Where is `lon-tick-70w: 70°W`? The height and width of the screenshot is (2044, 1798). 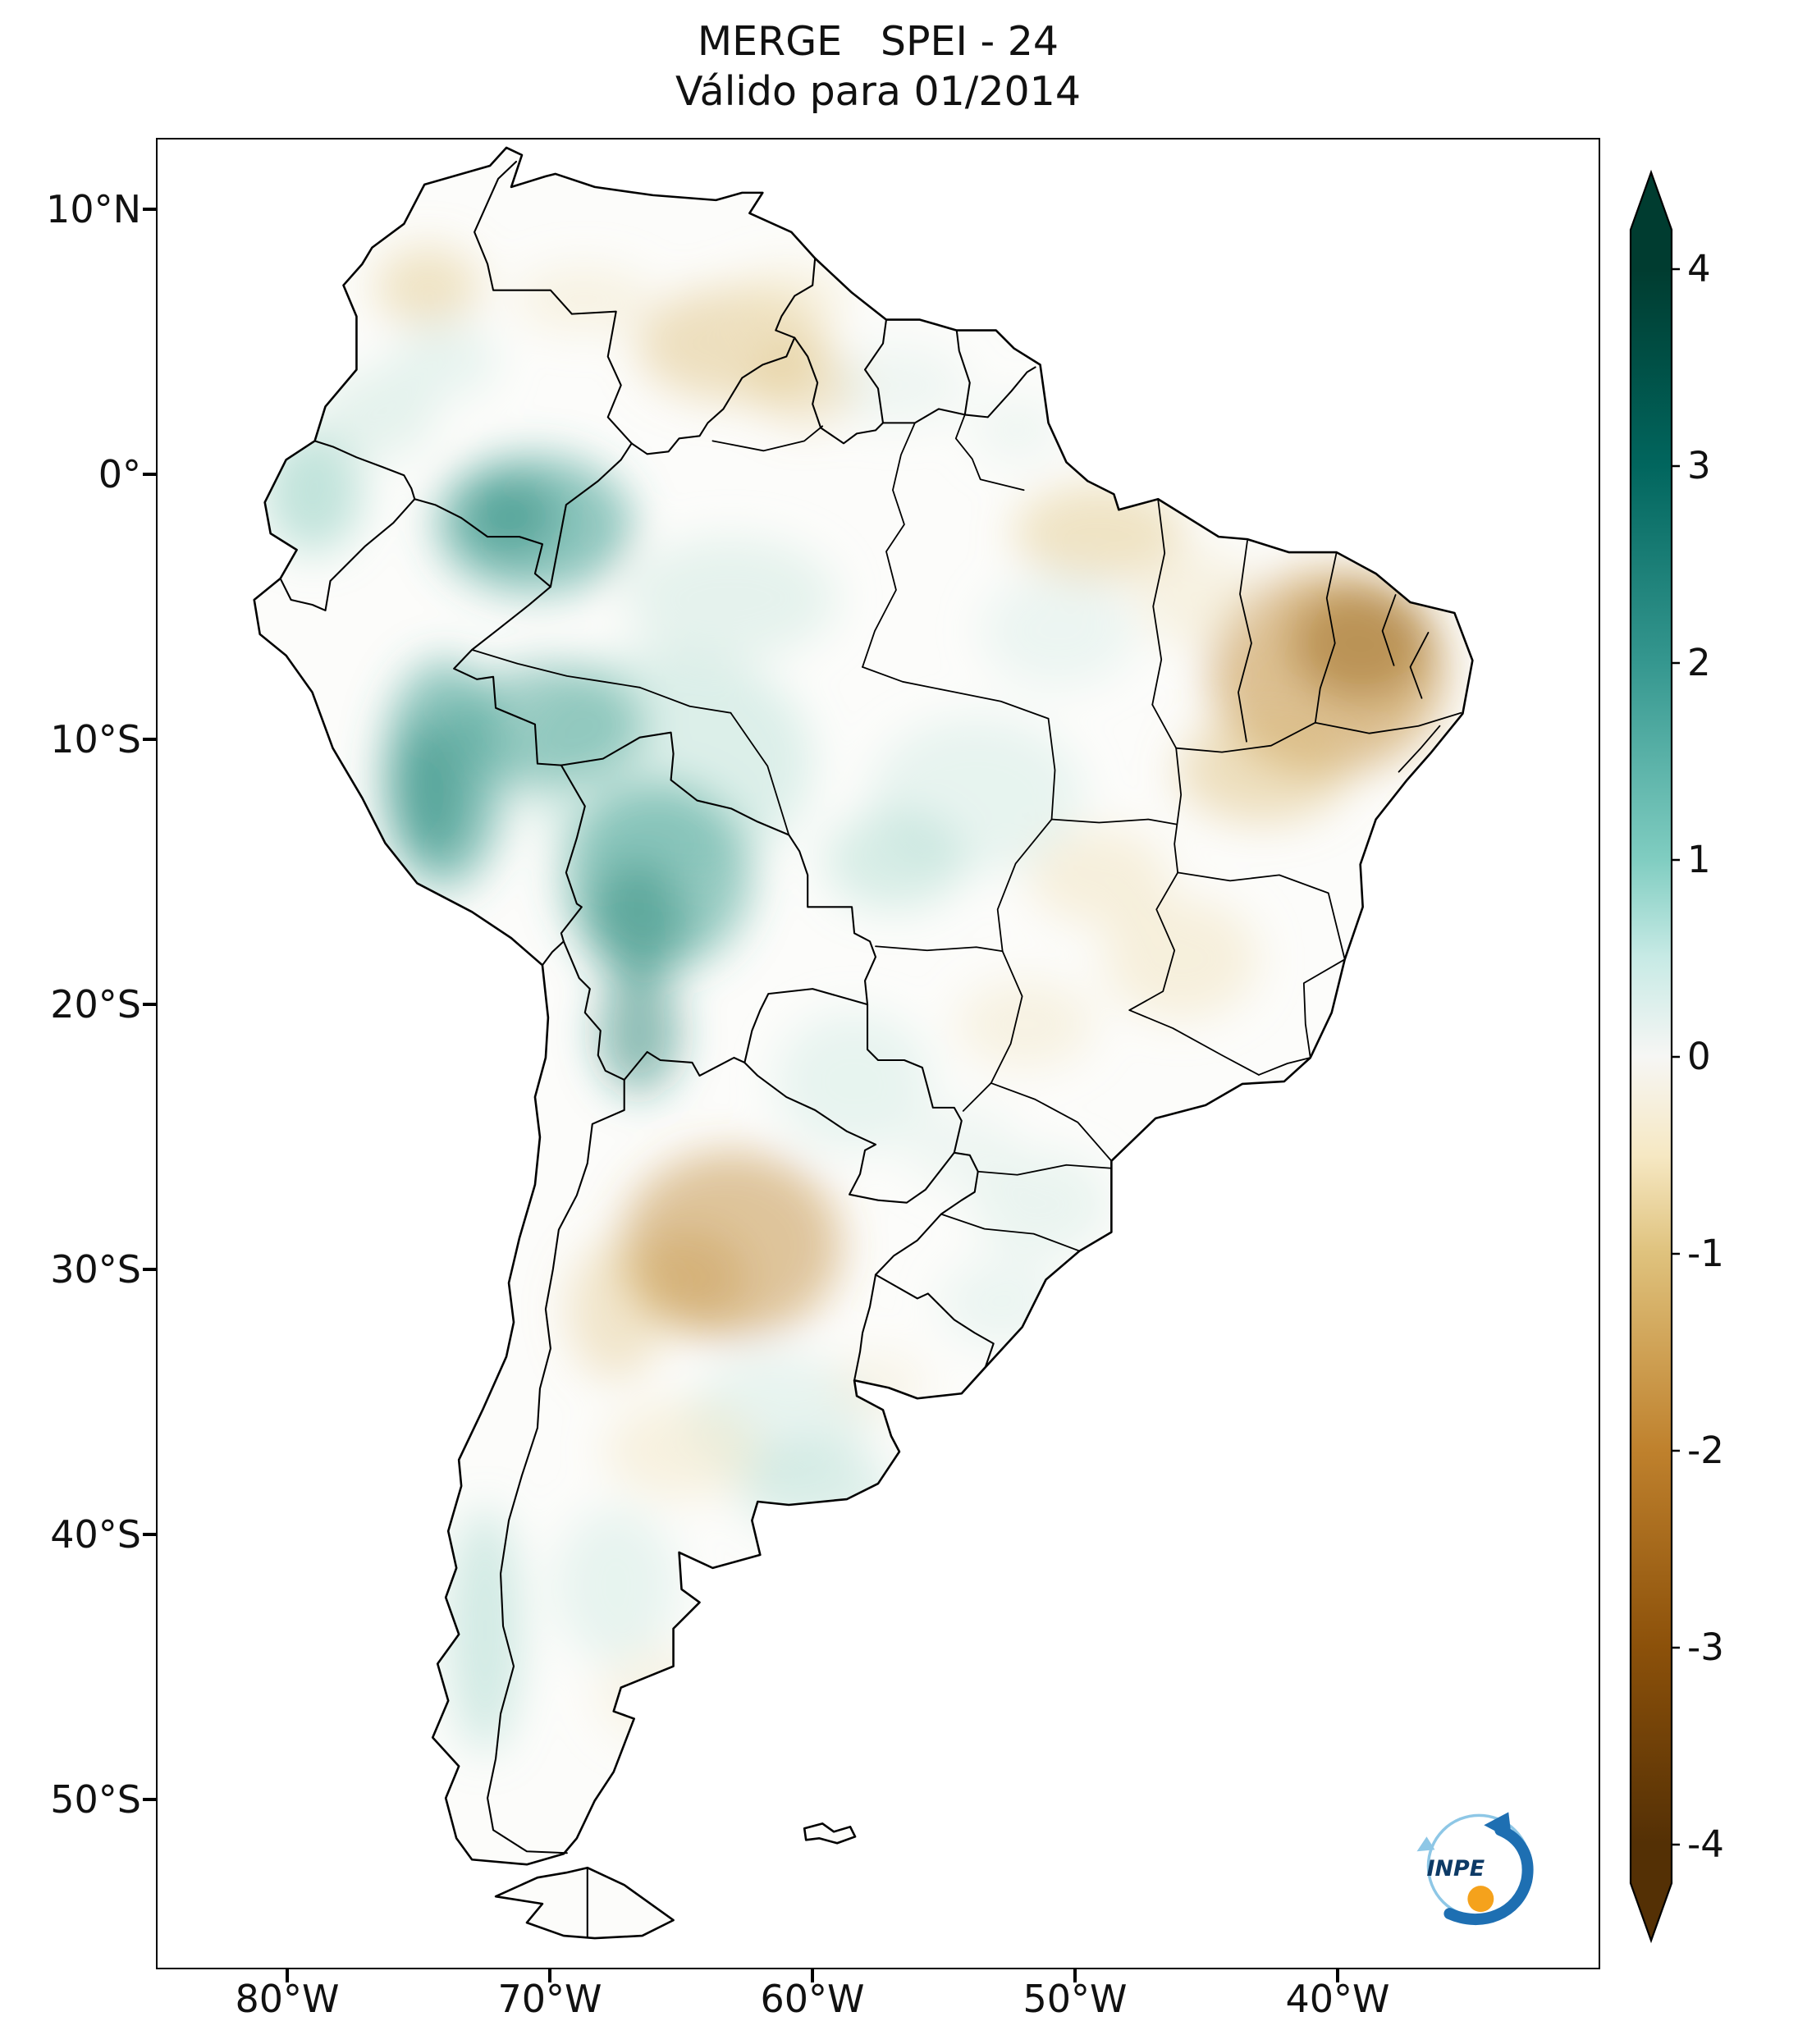
lon-tick-70w: 70°W is located at coordinates (549, 1999).